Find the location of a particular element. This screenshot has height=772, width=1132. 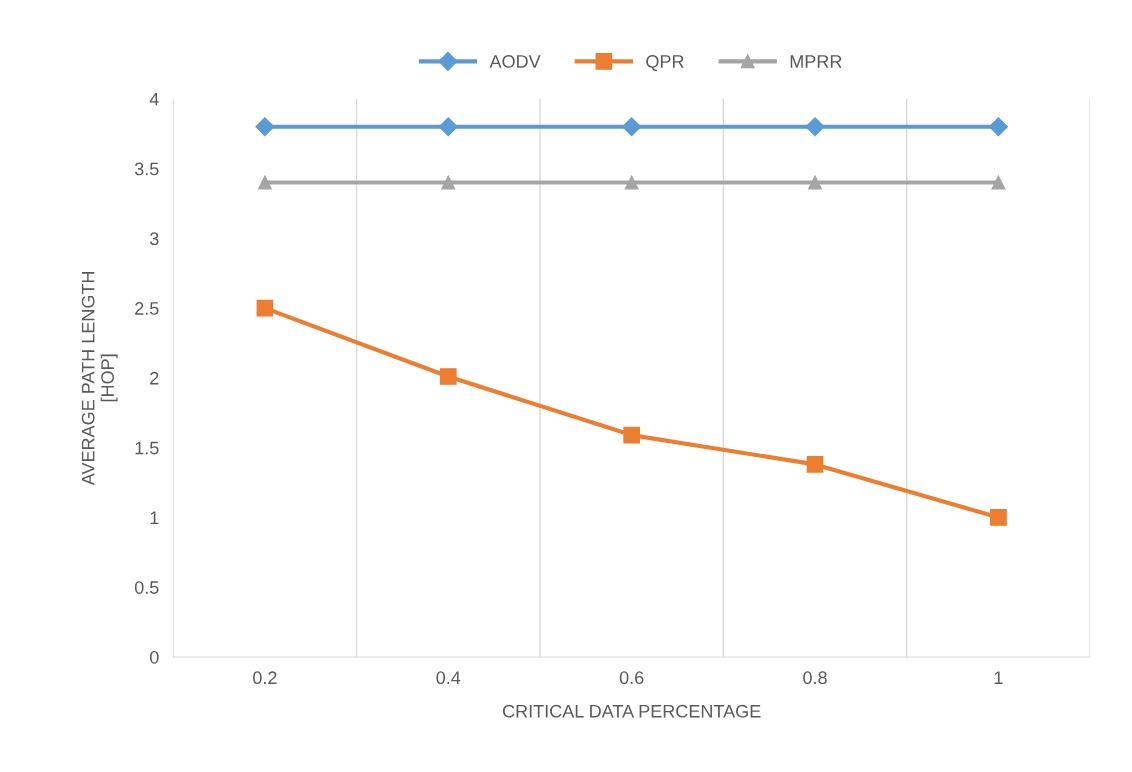

y-tick-label: 1 is located at coordinates (154, 517).